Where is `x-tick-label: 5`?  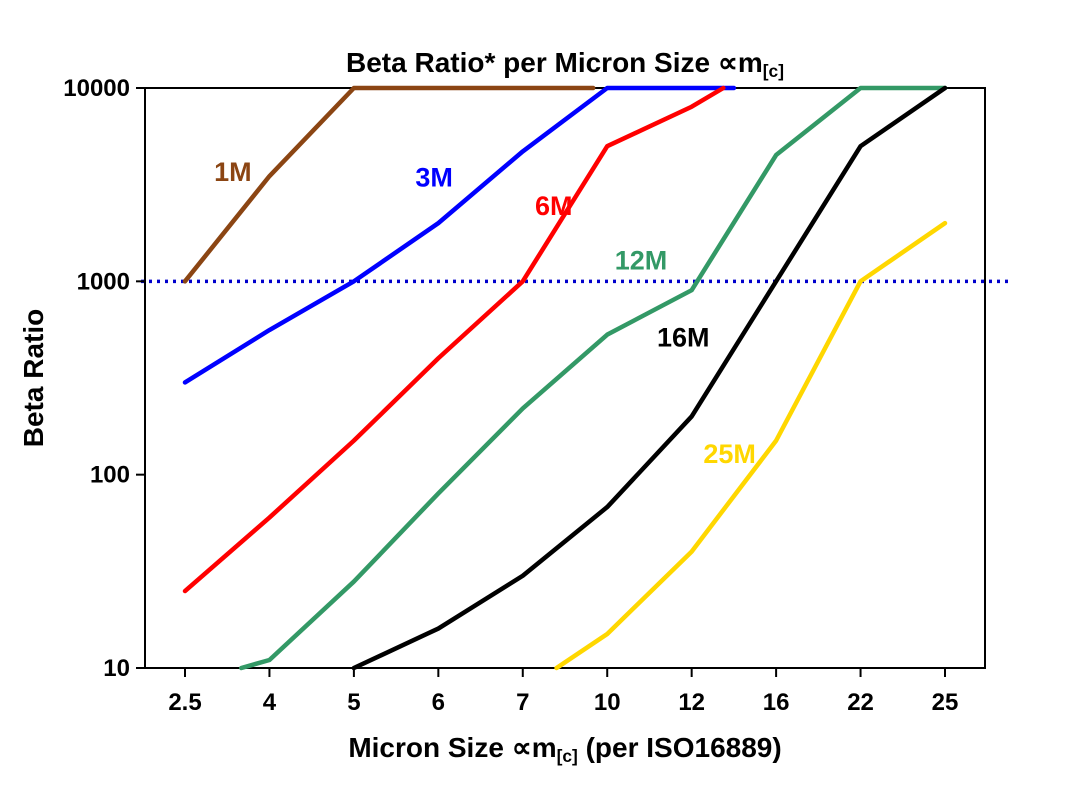
x-tick-label: 5 is located at coordinates (353, 702).